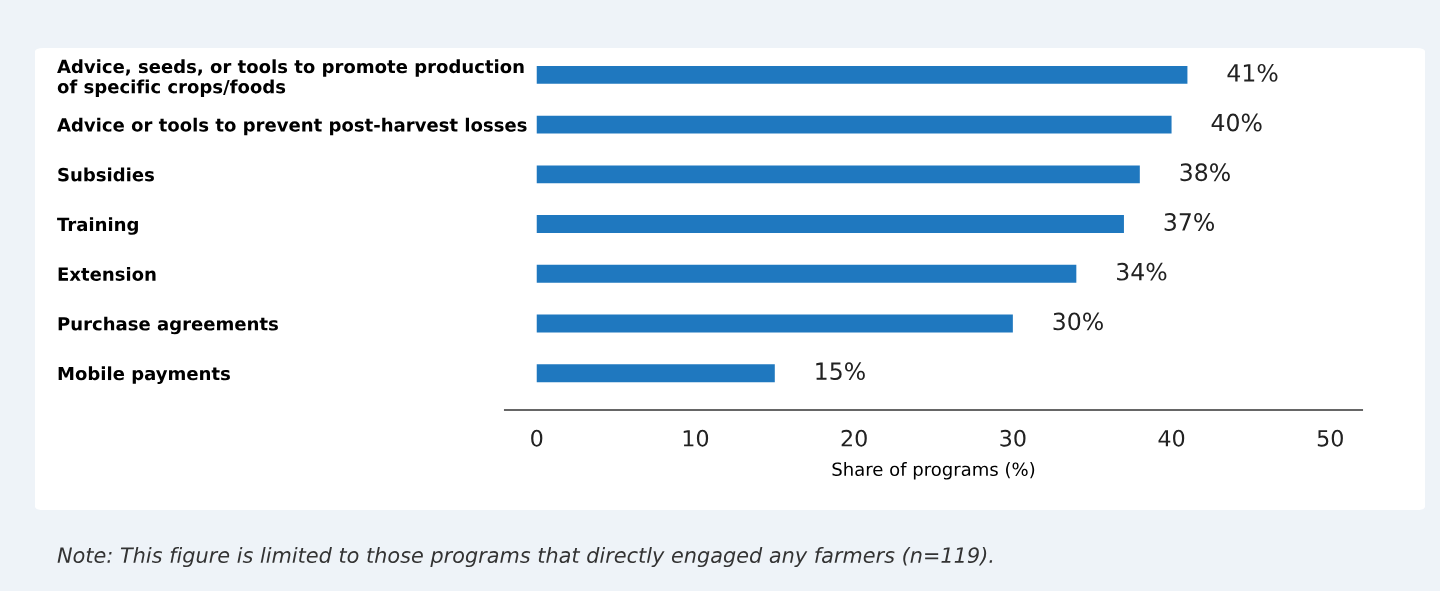 Image resolution: width=1440 pixels, height=591 pixels. What do you see at coordinates (1078, 321) in the screenshot?
I see `data-label: 30%` at bounding box center [1078, 321].